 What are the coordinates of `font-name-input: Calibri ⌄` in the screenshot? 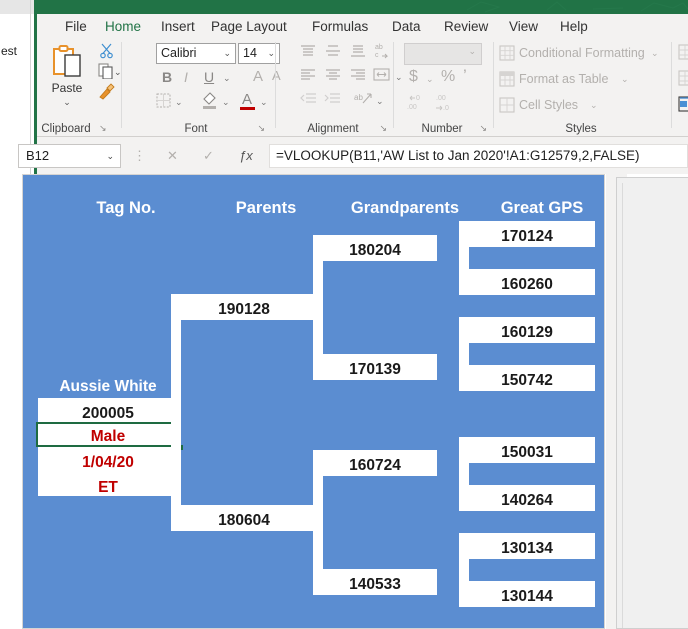 It's located at (196, 53).